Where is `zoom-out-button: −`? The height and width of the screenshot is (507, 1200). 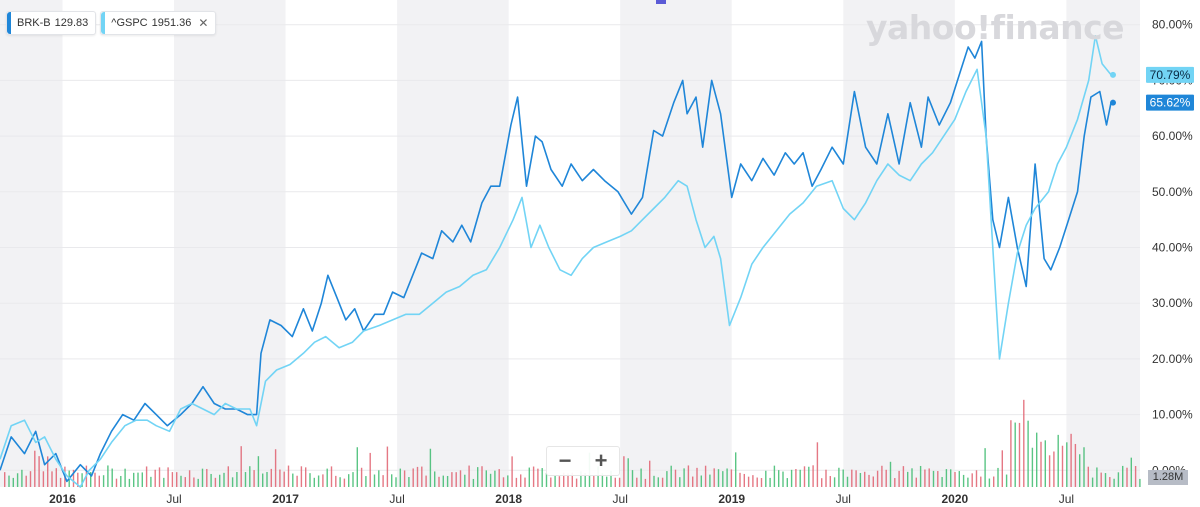 zoom-out-button: − is located at coordinates (565, 460).